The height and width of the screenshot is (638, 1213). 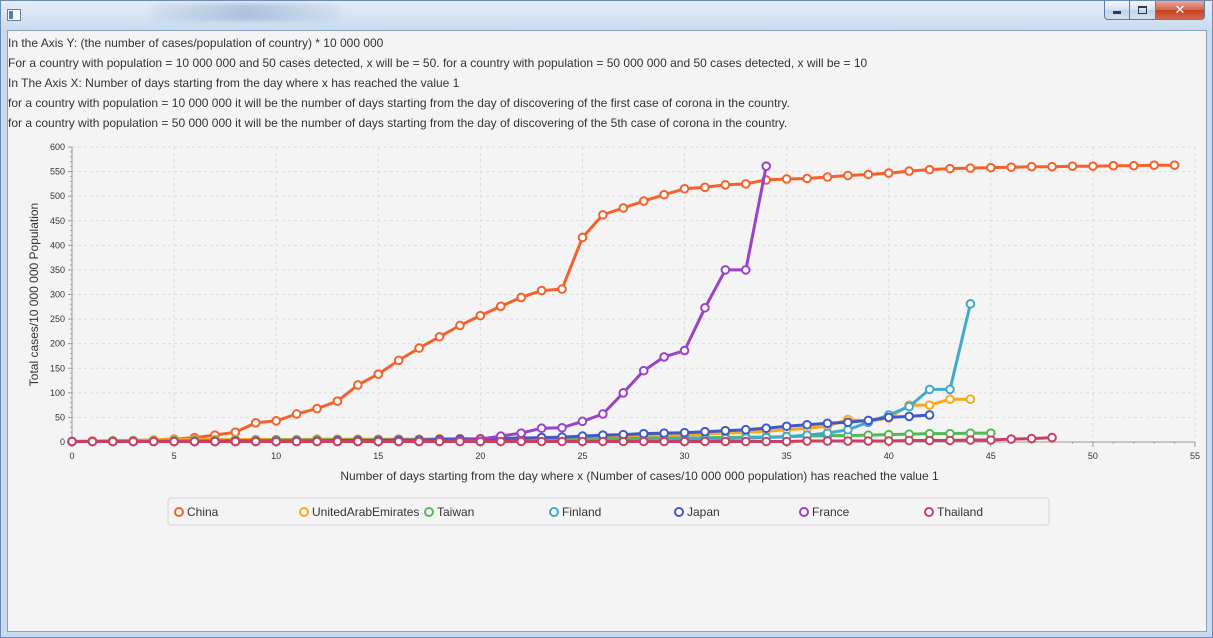 I want to click on x-tick-label: 5, so click(x=174, y=456).